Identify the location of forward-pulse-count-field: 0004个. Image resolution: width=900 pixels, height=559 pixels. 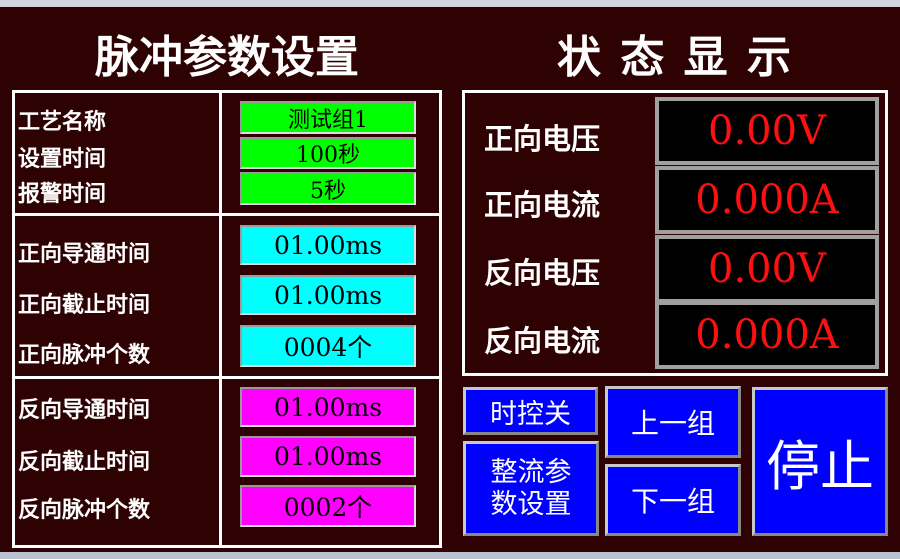
(328, 346).